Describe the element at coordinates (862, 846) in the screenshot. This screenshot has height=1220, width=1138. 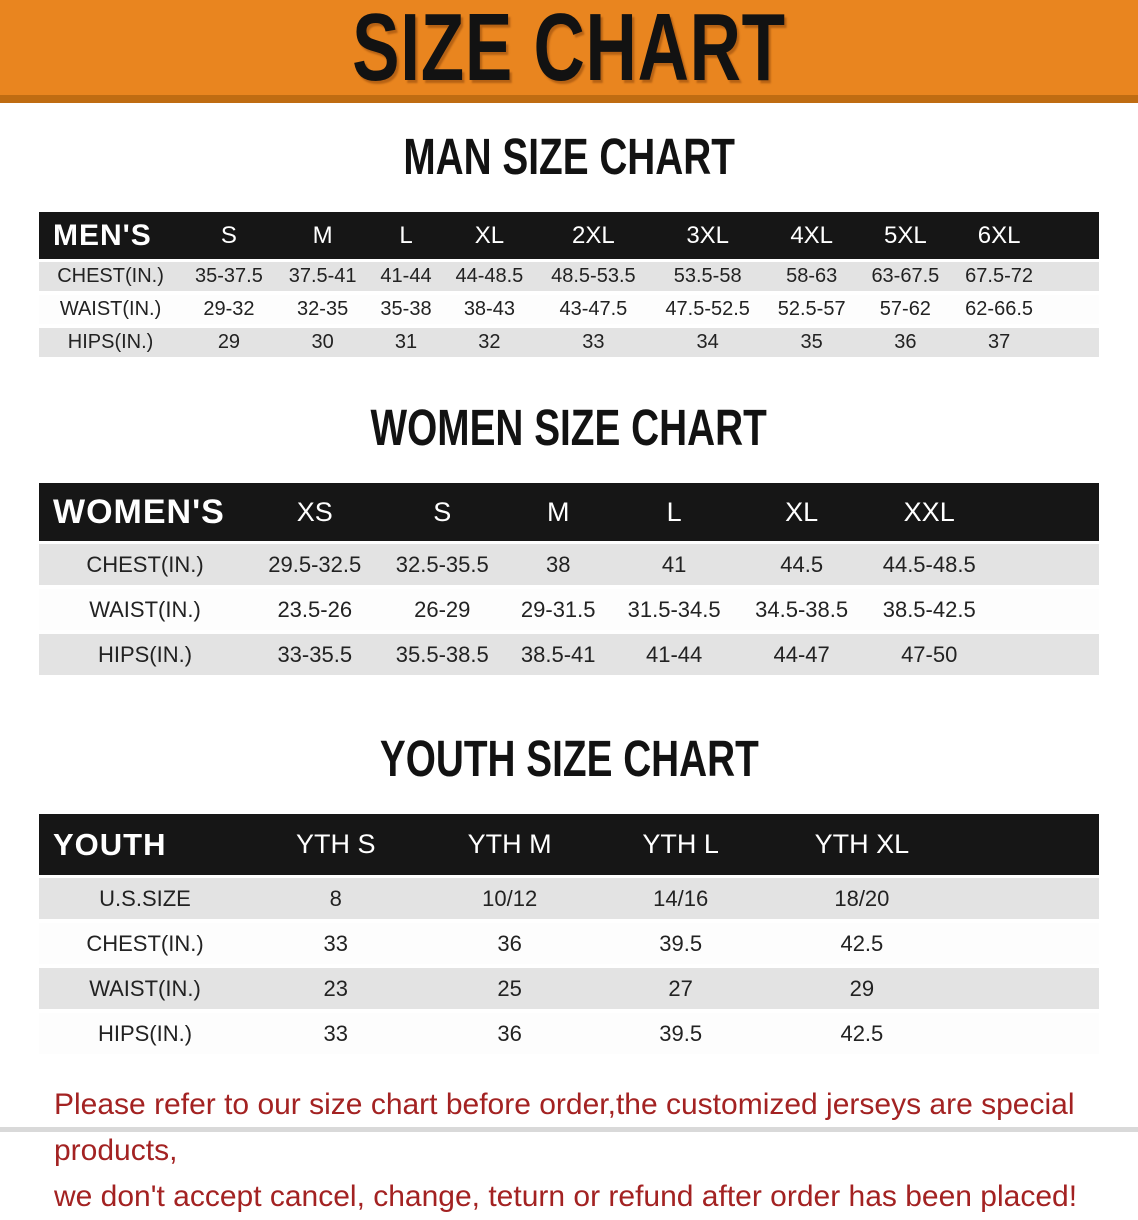
I see `size-column-header: YTH XL` at that location.